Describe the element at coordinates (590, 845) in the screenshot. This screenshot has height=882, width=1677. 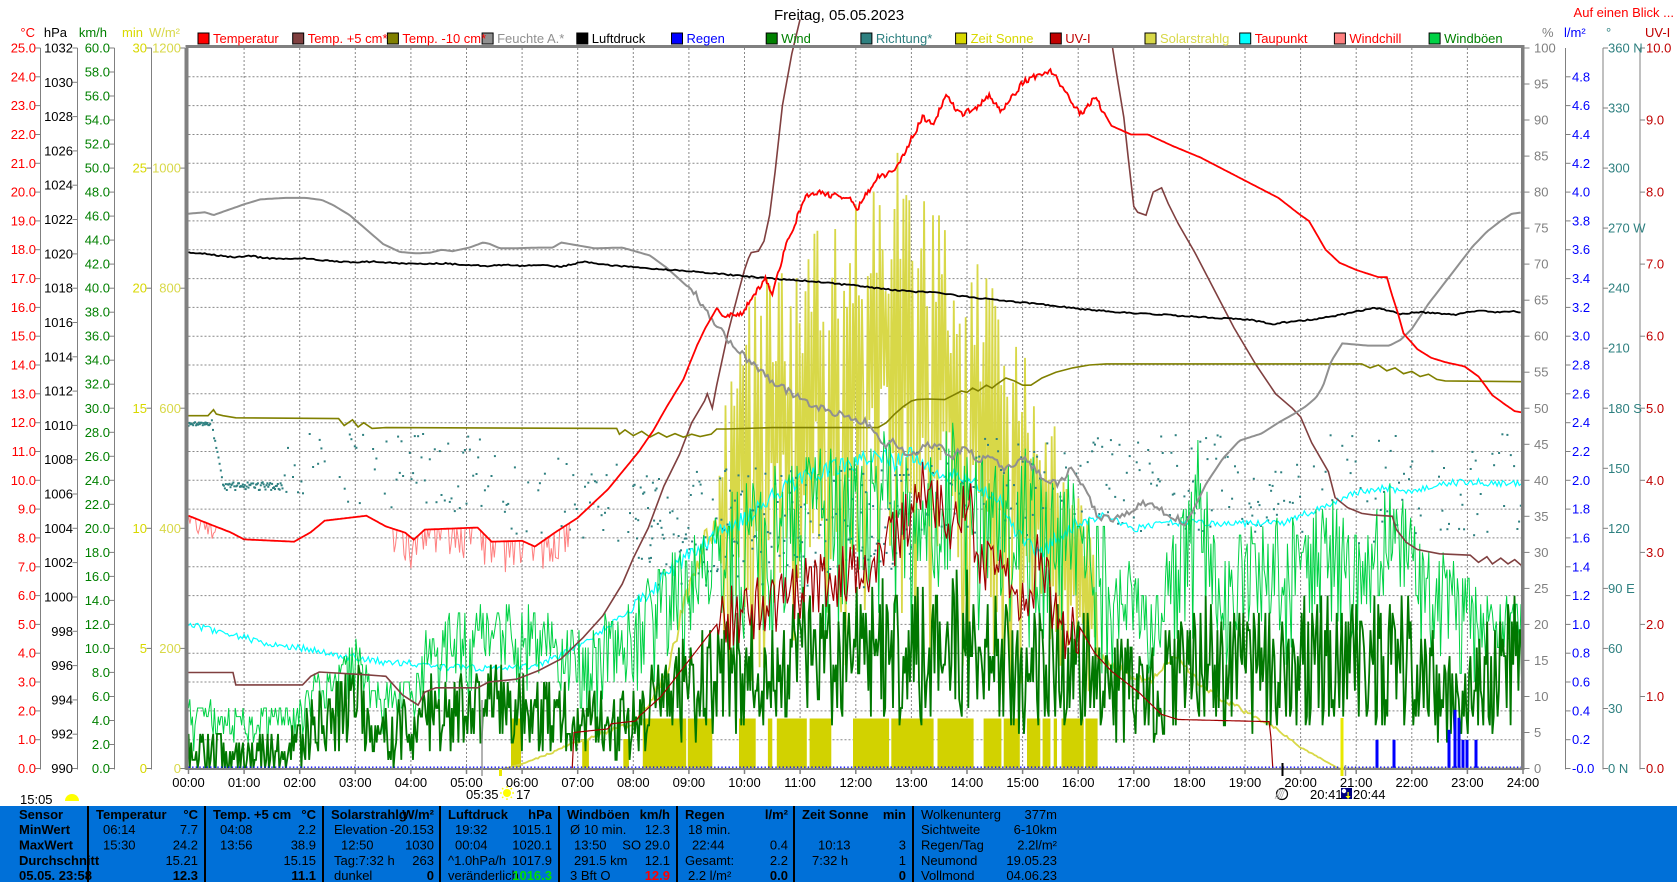
I see `svg-text: 13:50` at that location.